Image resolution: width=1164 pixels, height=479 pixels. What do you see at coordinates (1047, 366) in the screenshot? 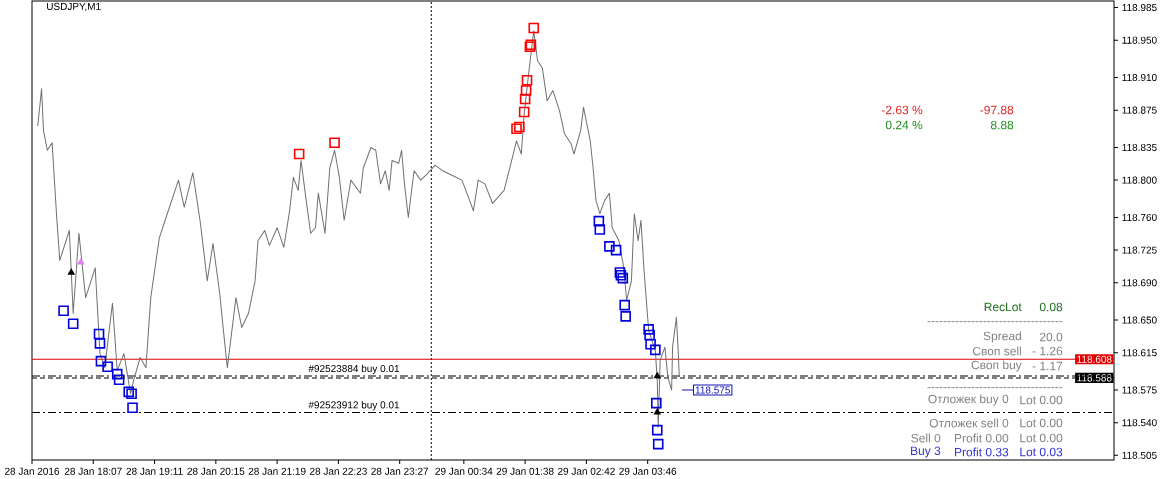
I see `annotation: - 1.17` at bounding box center [1047, 366].